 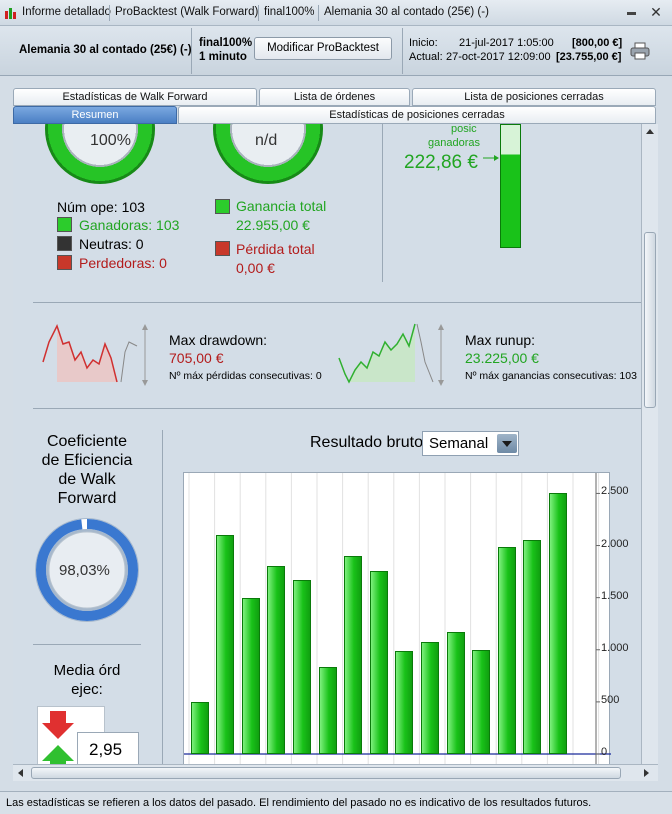 What do you see at coordinates (417, 115) in the screenshot?
I see `tab-closed-positions-stats: Estadísticas de posiciones cerradas` at bounding box center [417, 115].